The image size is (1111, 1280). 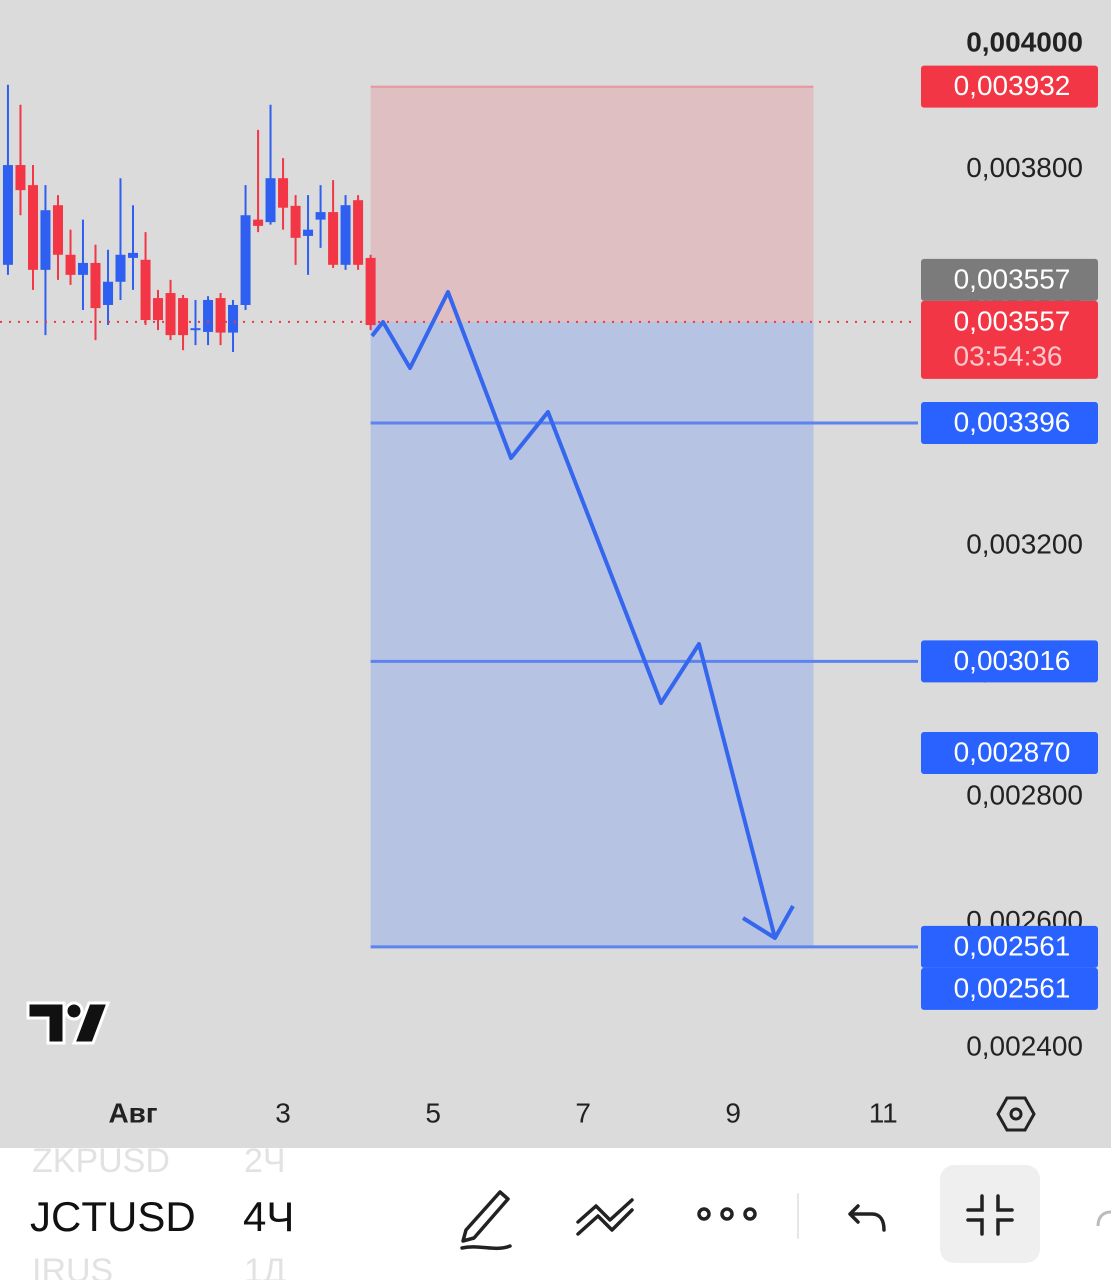 I want to click on price-tag-label: 0,003016, so click(x=1012, y=660).